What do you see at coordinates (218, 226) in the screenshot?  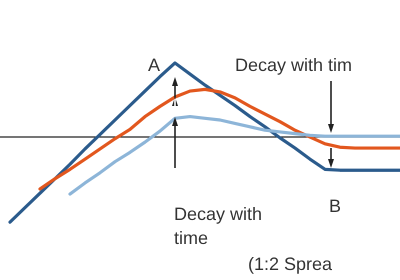 I see `annotation: Decay with time` at bounding box center [218, 226].